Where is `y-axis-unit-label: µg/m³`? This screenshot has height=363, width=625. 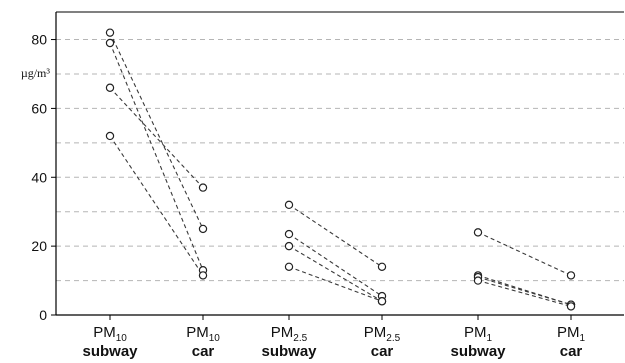 y-axis-unit-label: µg/m³ is located at coordinates (36, 73).